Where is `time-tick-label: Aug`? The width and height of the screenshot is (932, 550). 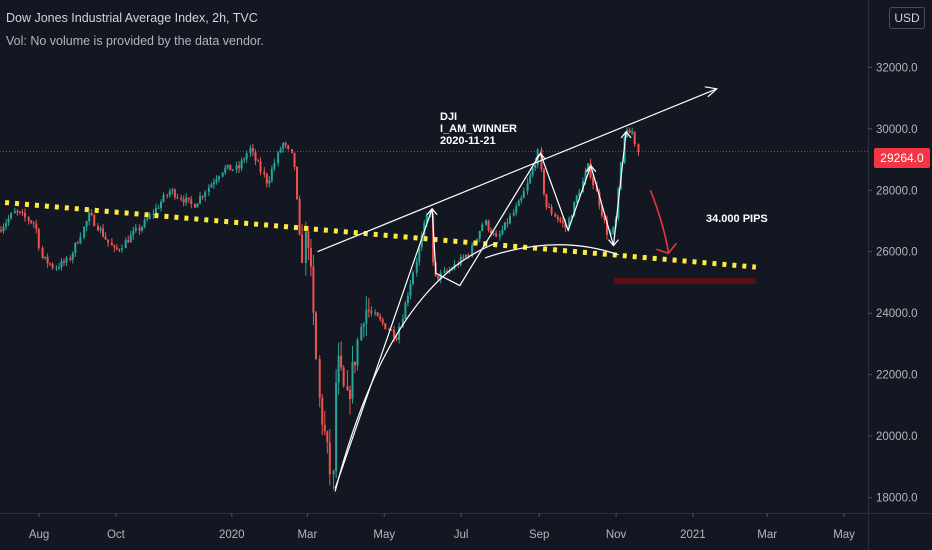 time-tick-label: Aug is located at coordinates (39, 535).